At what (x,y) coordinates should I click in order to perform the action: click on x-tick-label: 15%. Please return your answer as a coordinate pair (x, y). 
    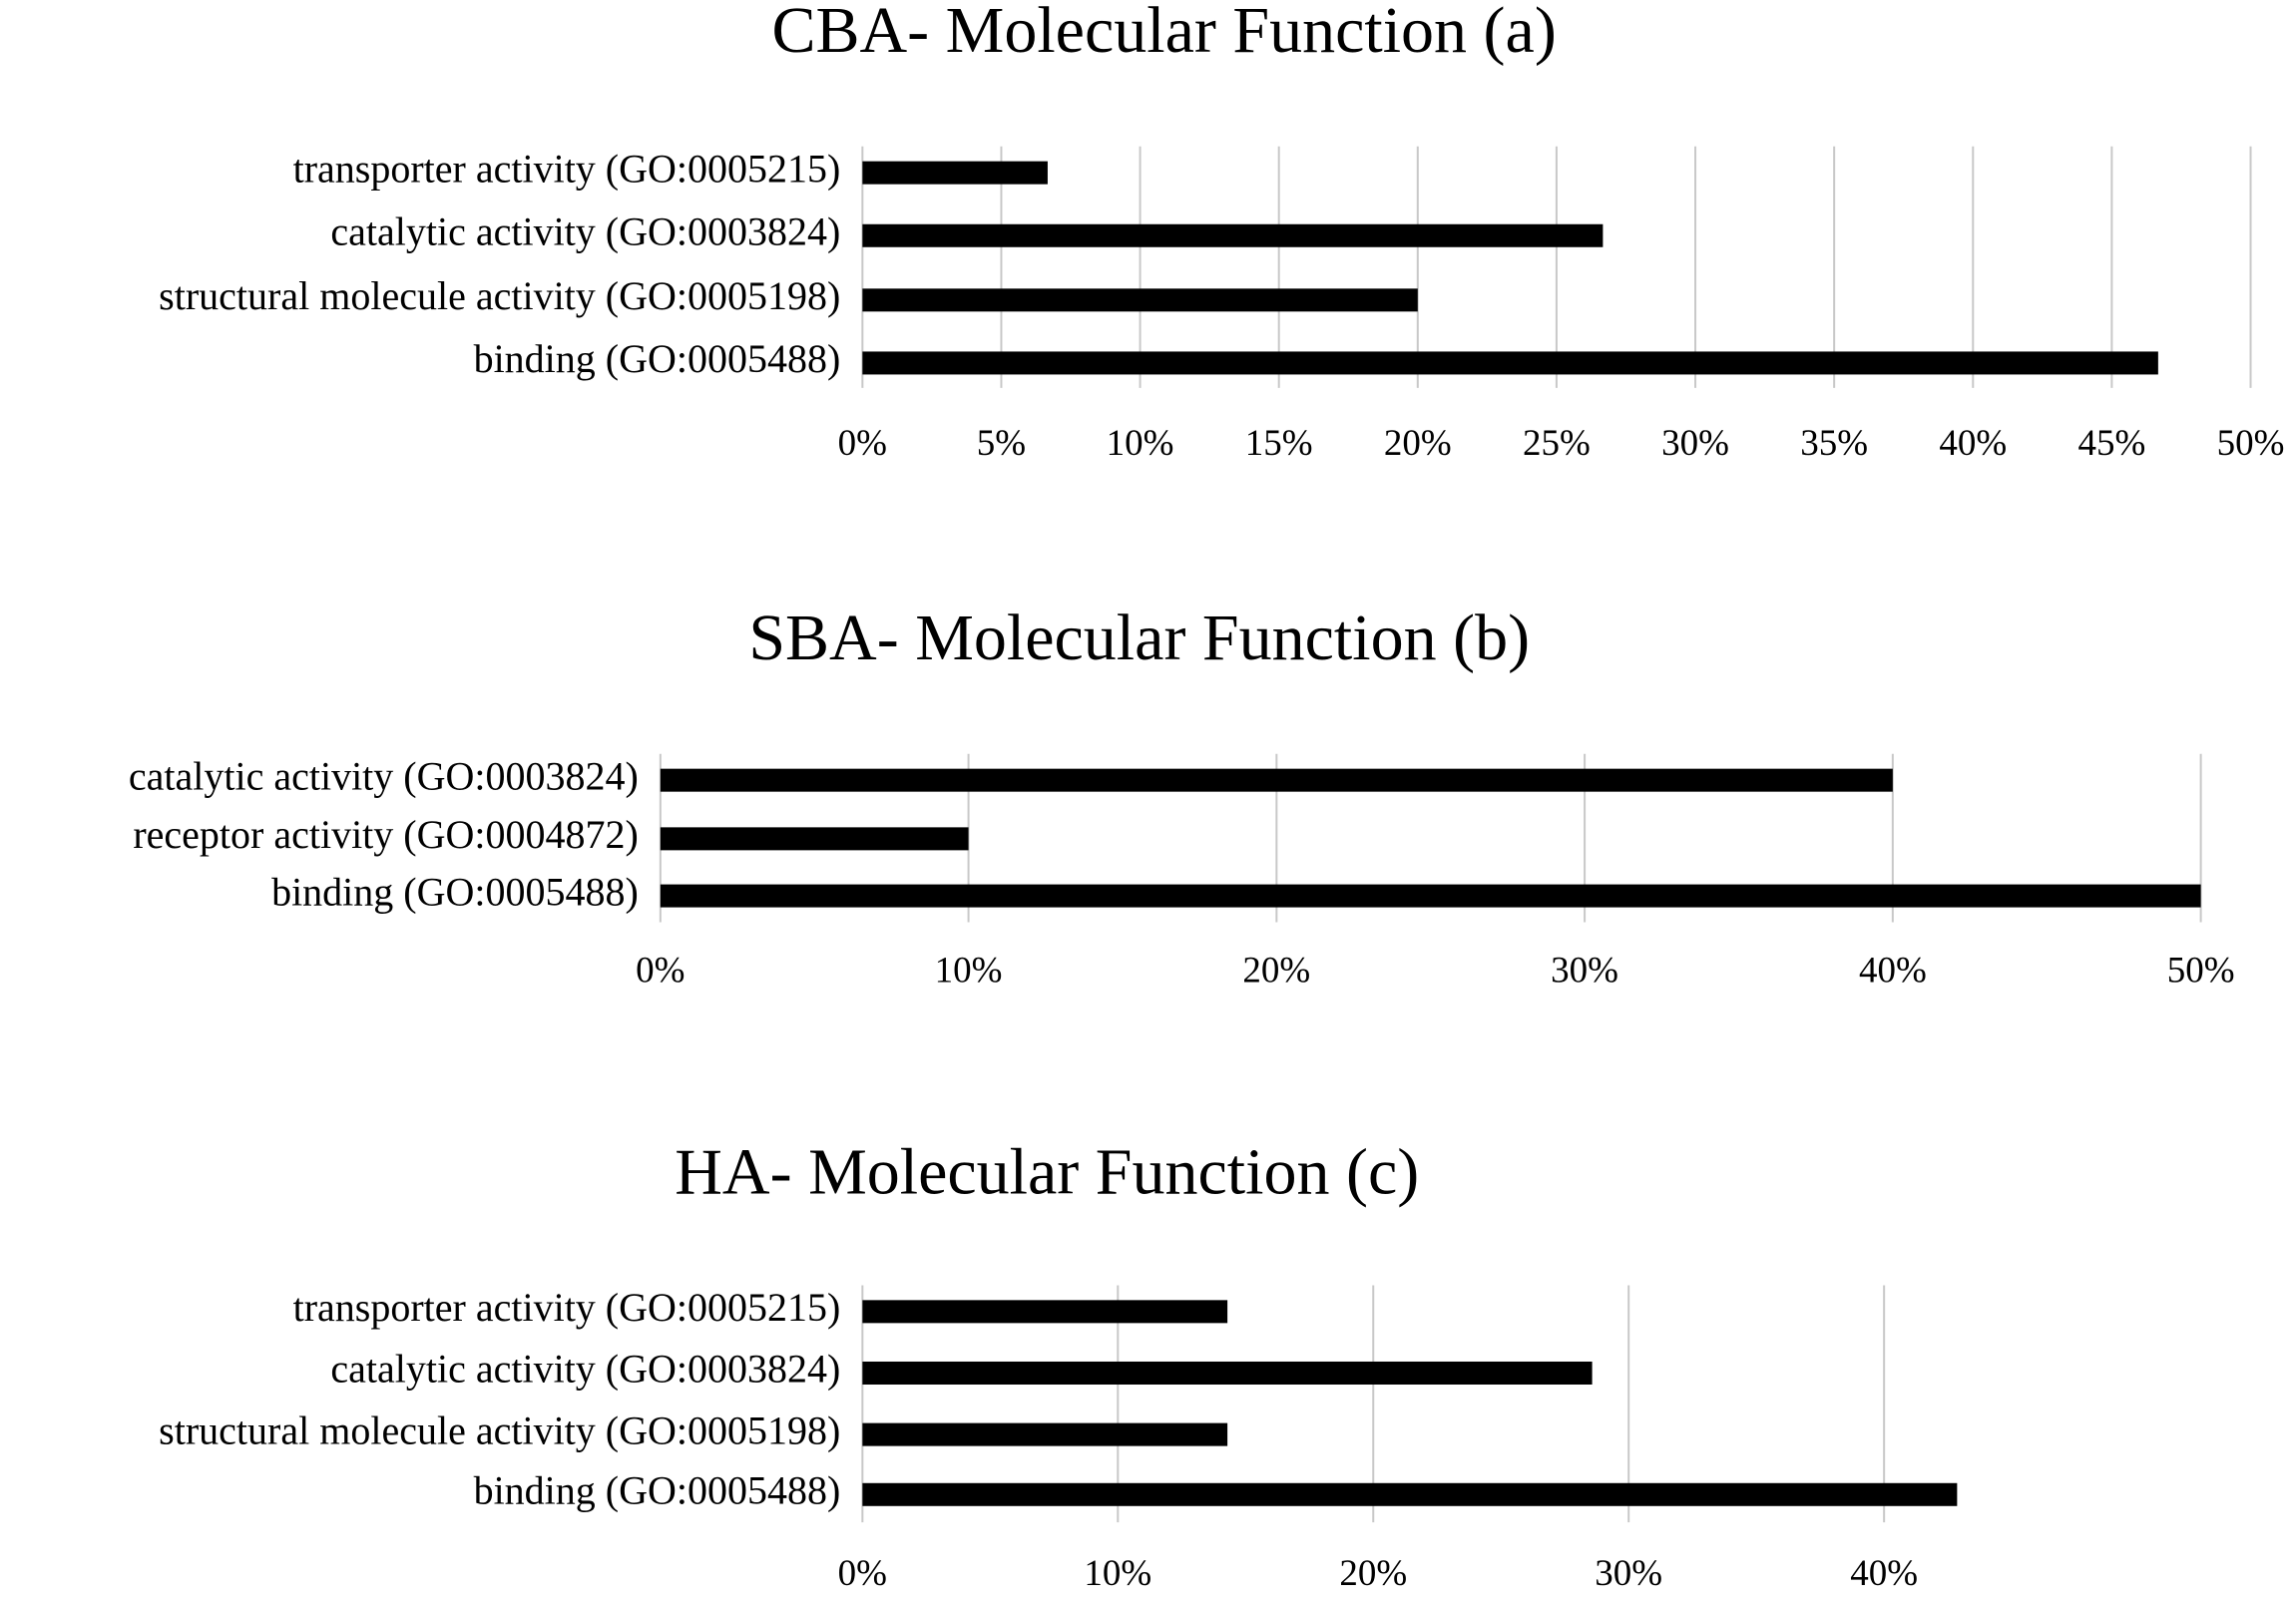
    Looking at the image, I should click on (1279, 444).